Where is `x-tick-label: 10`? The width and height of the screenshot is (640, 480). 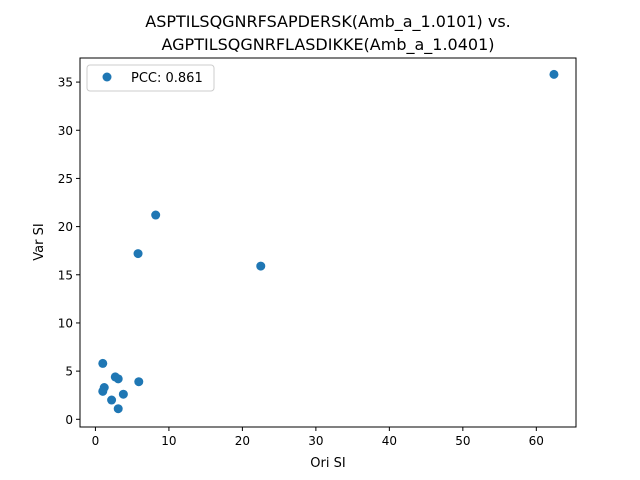 x-tick-label: 10 is located at coordinates (168, 441).